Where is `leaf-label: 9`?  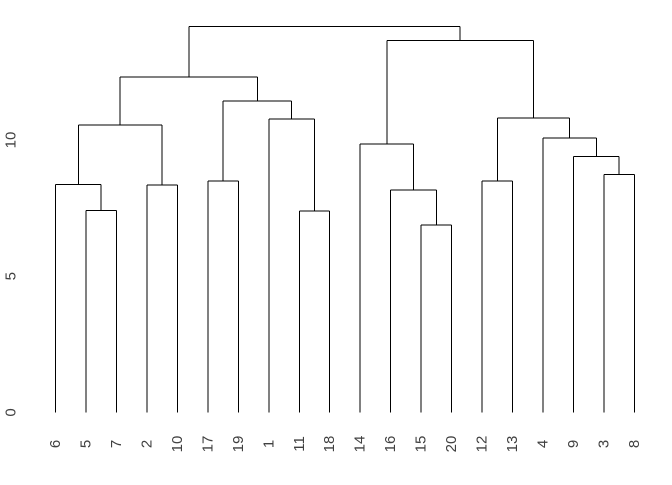 leaf-label: 9 is located at coordinates (573, 444).